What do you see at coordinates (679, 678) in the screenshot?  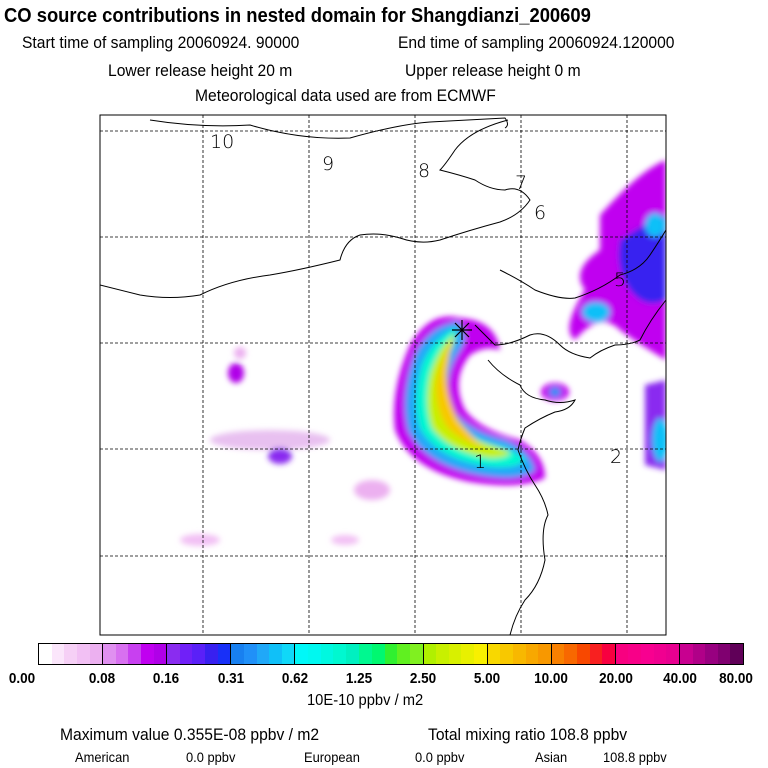 I see `colorbar-tick-label: 40.00` at bounding box center [679, 678].